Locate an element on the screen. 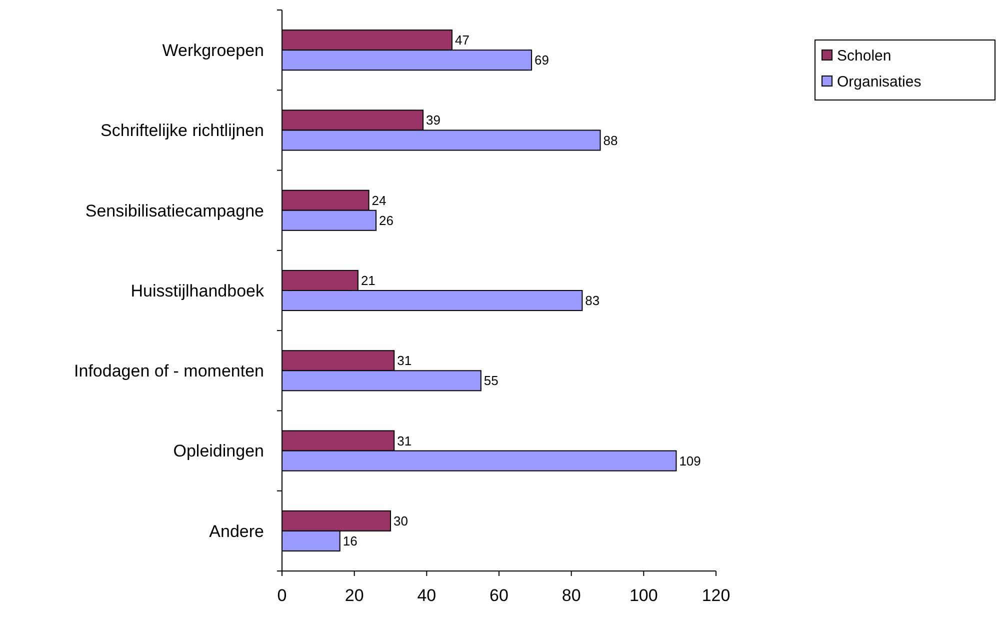 This screenshot has width=998, height=623. legend-label: Organisaties is located at coordinates (879, 81).